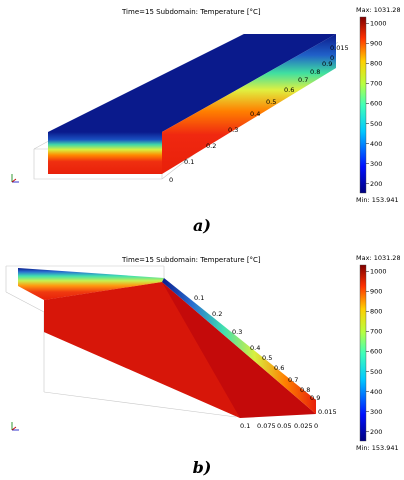  What do you see at coordinates (255, 114) in the screenshot?
I see `tick-0.4: 0.4` at bounding box center [255, 114].